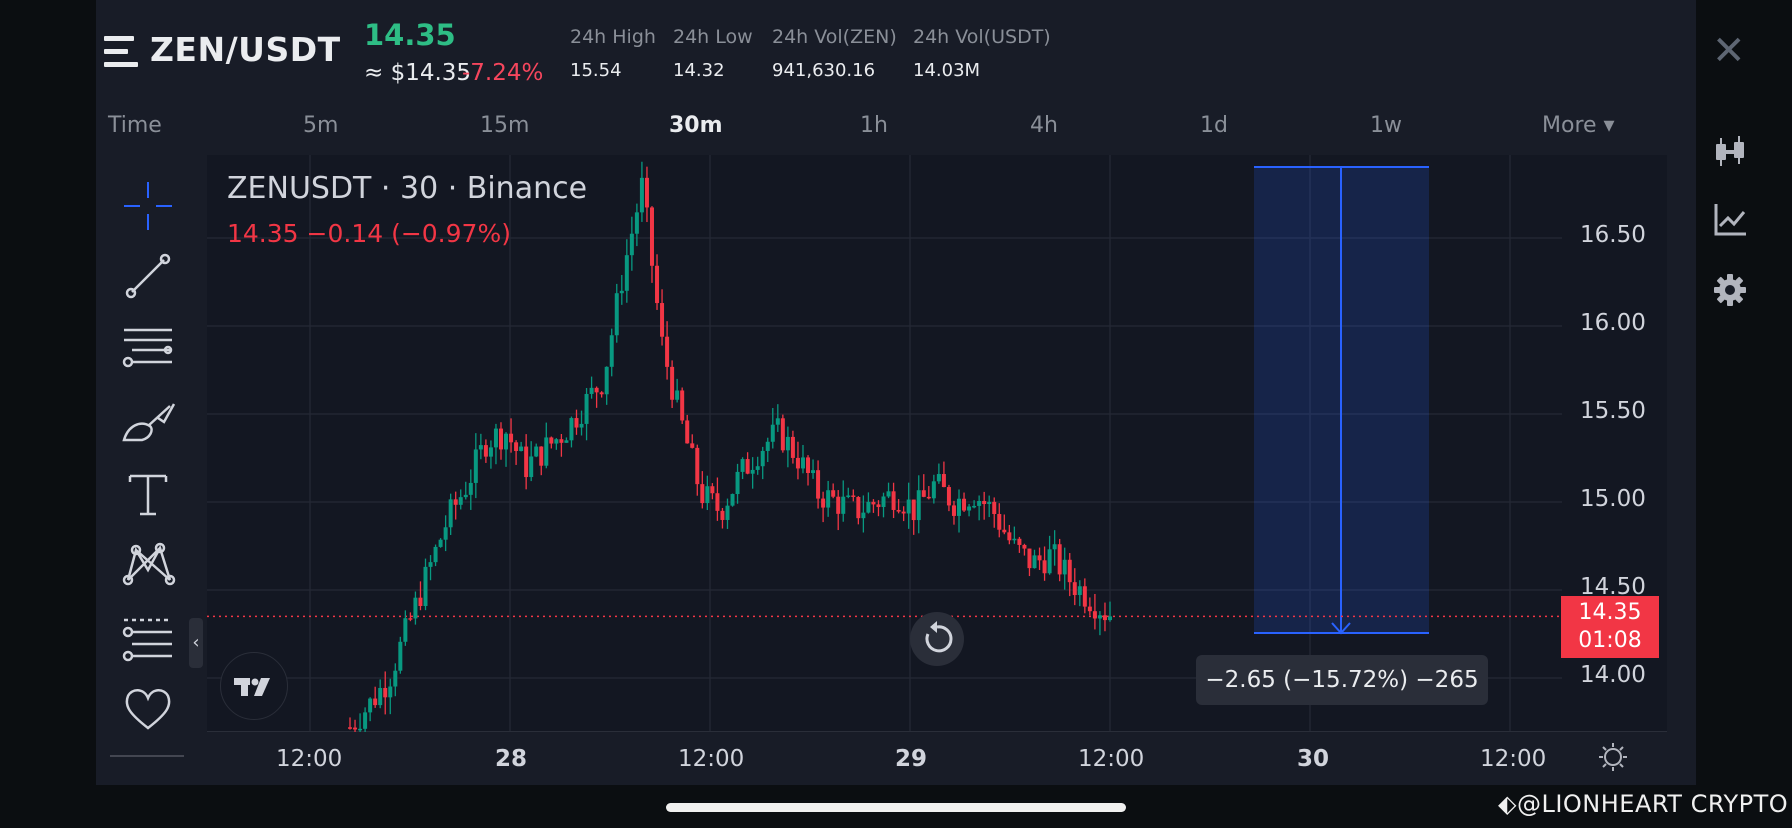  What do you see at coordinates (148, 206) in the screenshot?
I see `crosshair-icon` at bounding box center [148, 206].